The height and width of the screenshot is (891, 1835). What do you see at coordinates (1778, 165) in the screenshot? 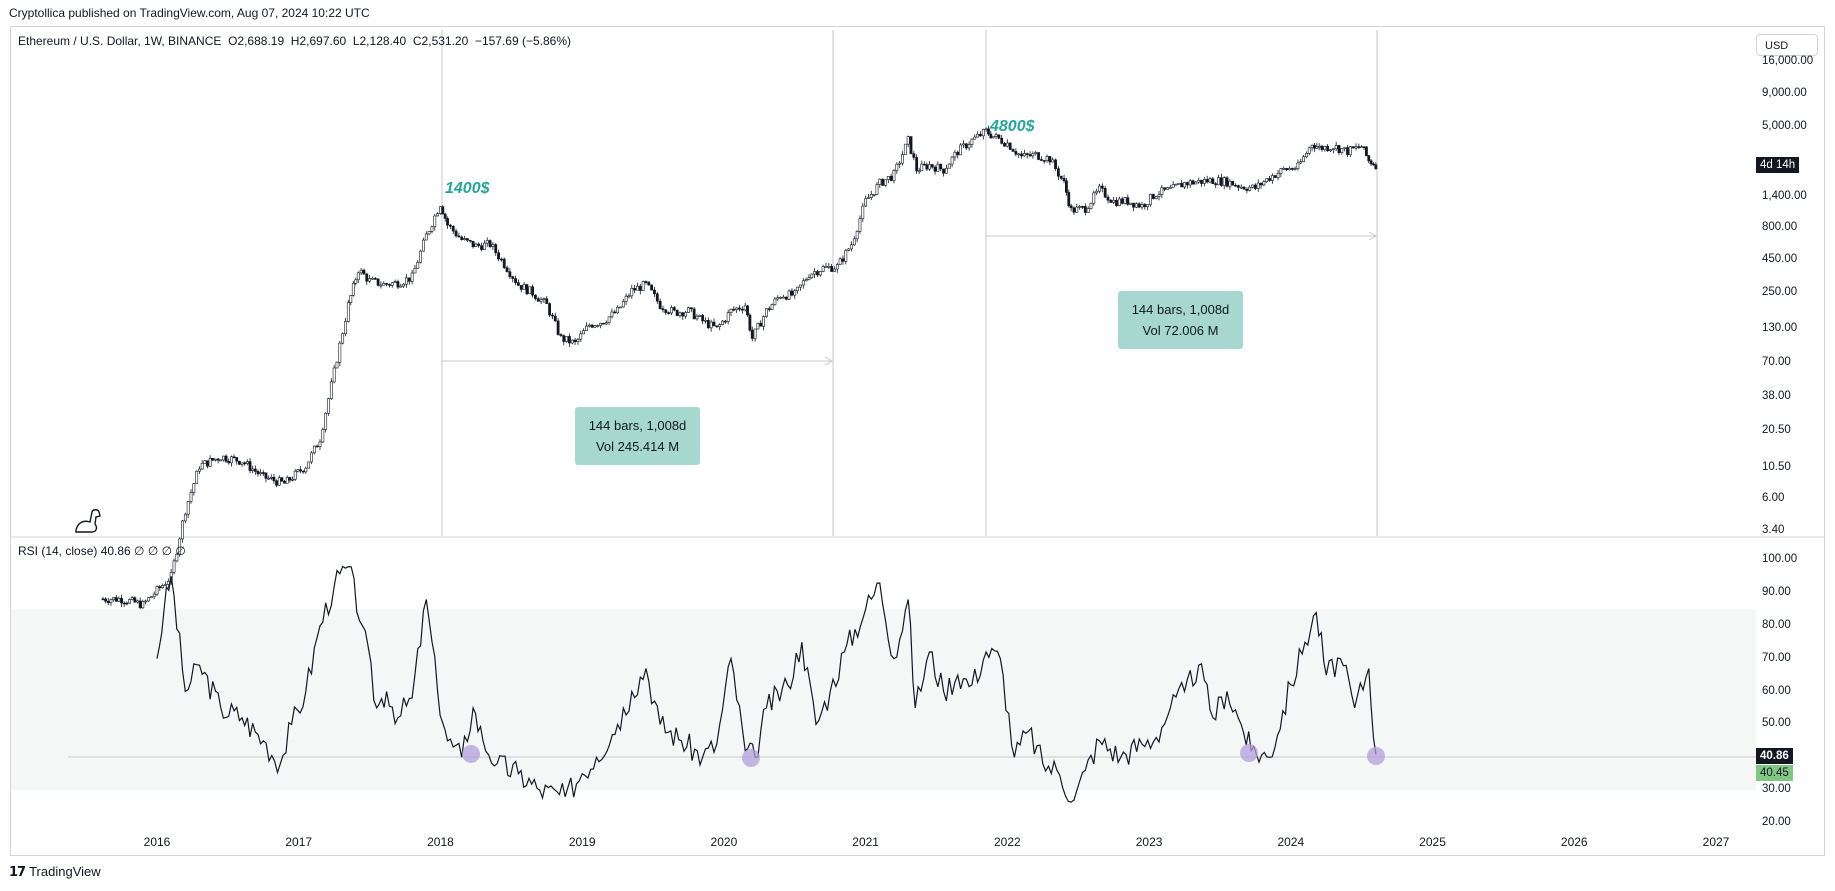
I see `countdown-badge: 4d 14h` at bounding box center [1778, 165].